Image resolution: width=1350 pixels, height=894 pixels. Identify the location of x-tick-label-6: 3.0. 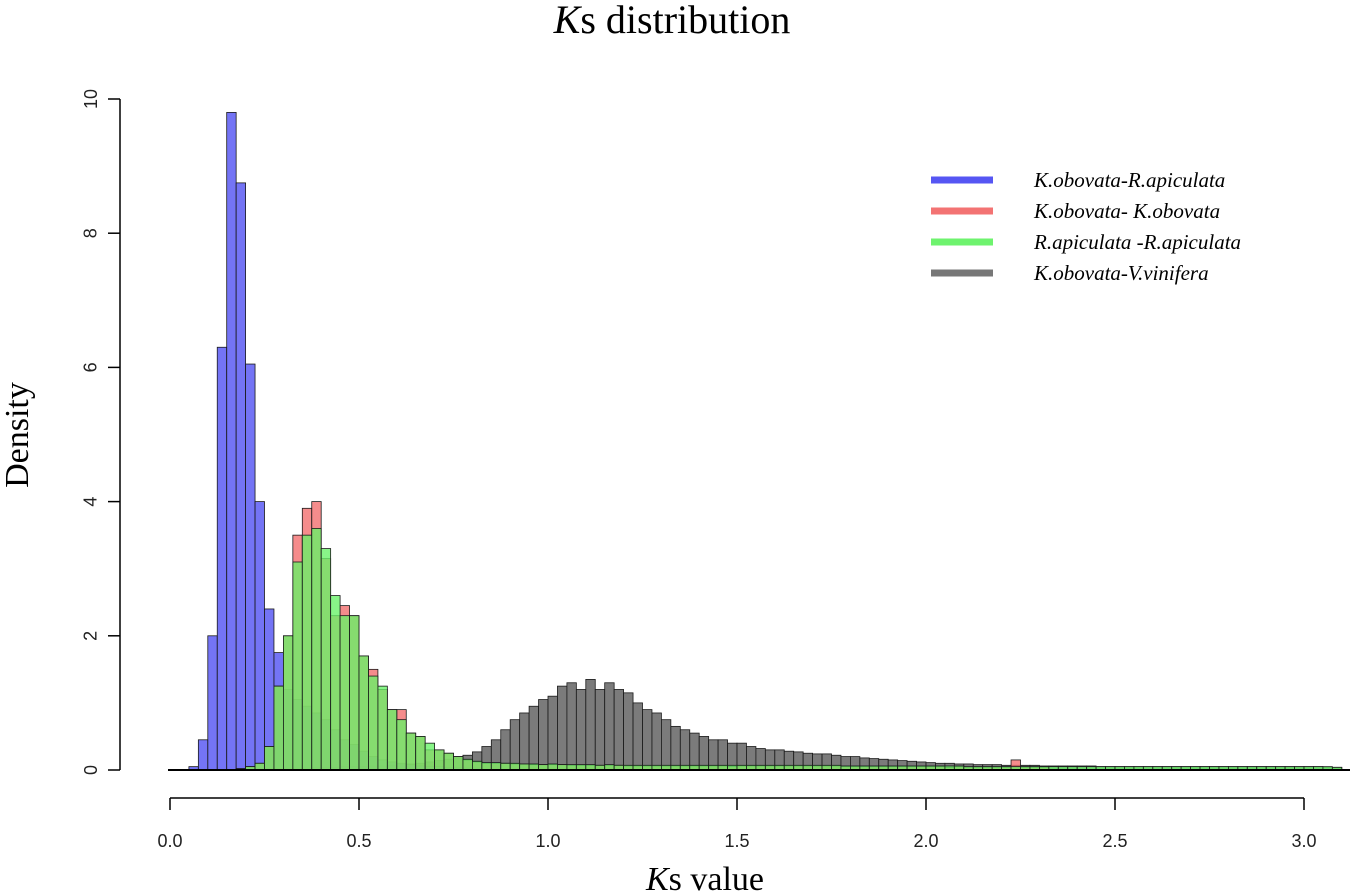
(1303, 841).